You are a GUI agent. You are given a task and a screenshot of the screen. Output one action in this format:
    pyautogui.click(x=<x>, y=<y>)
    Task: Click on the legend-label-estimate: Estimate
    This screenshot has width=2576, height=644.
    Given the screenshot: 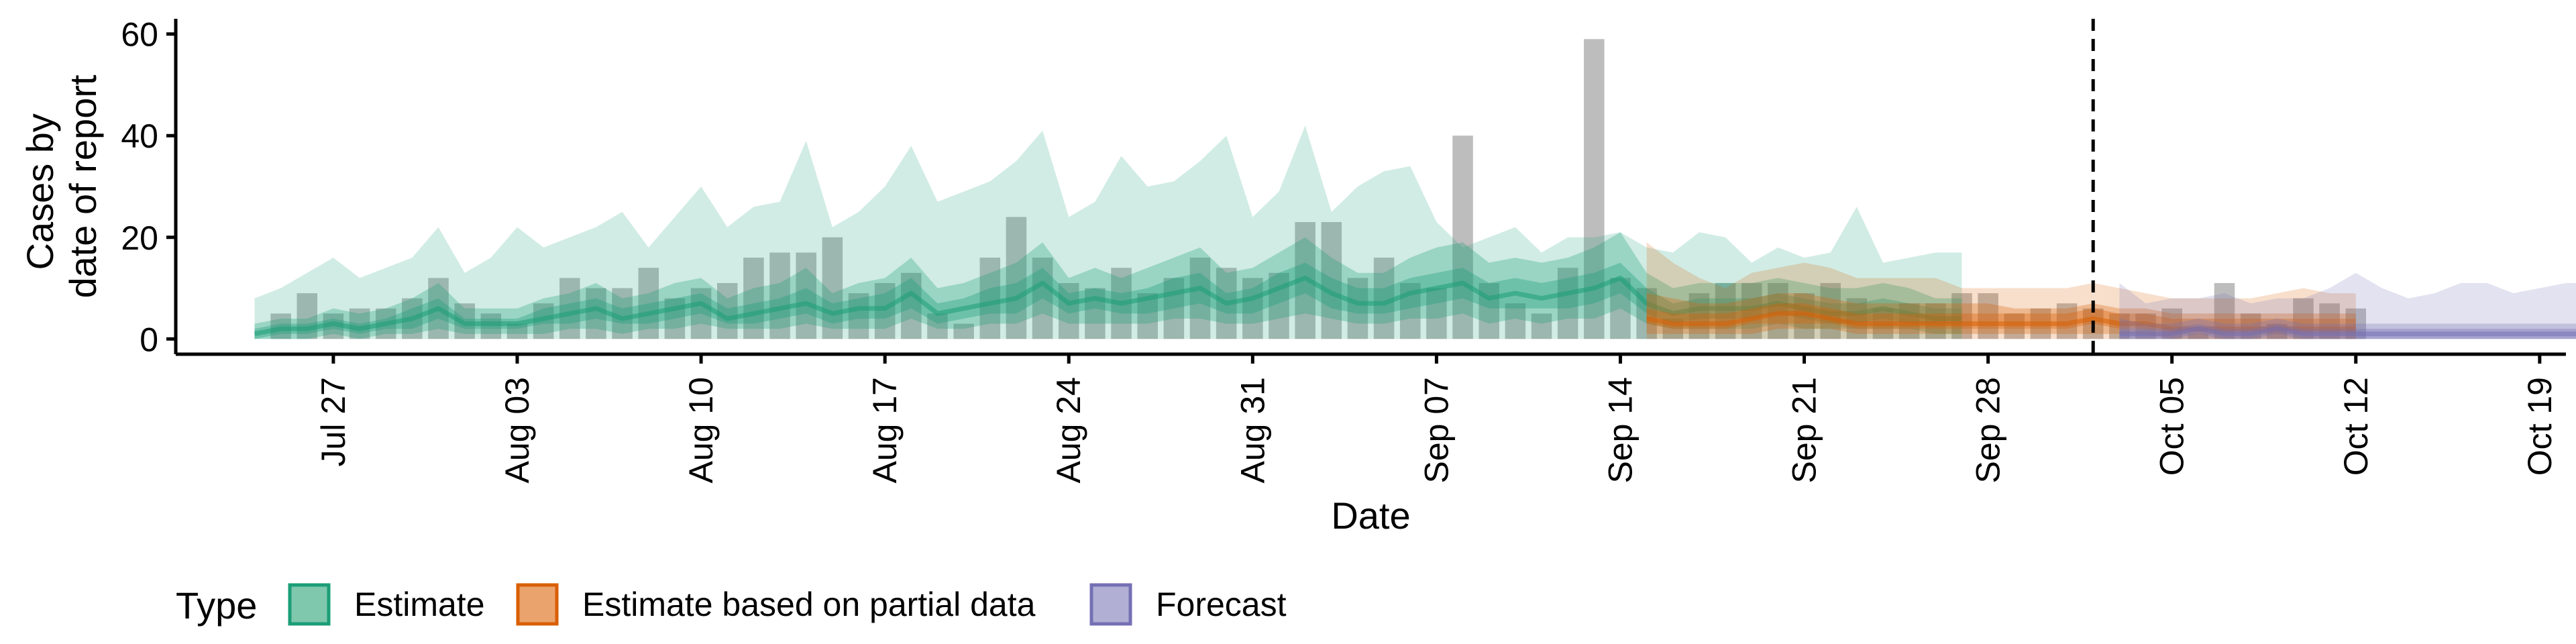 What is the action you would take?
    pyautogui.click(x=419, y=604)
    